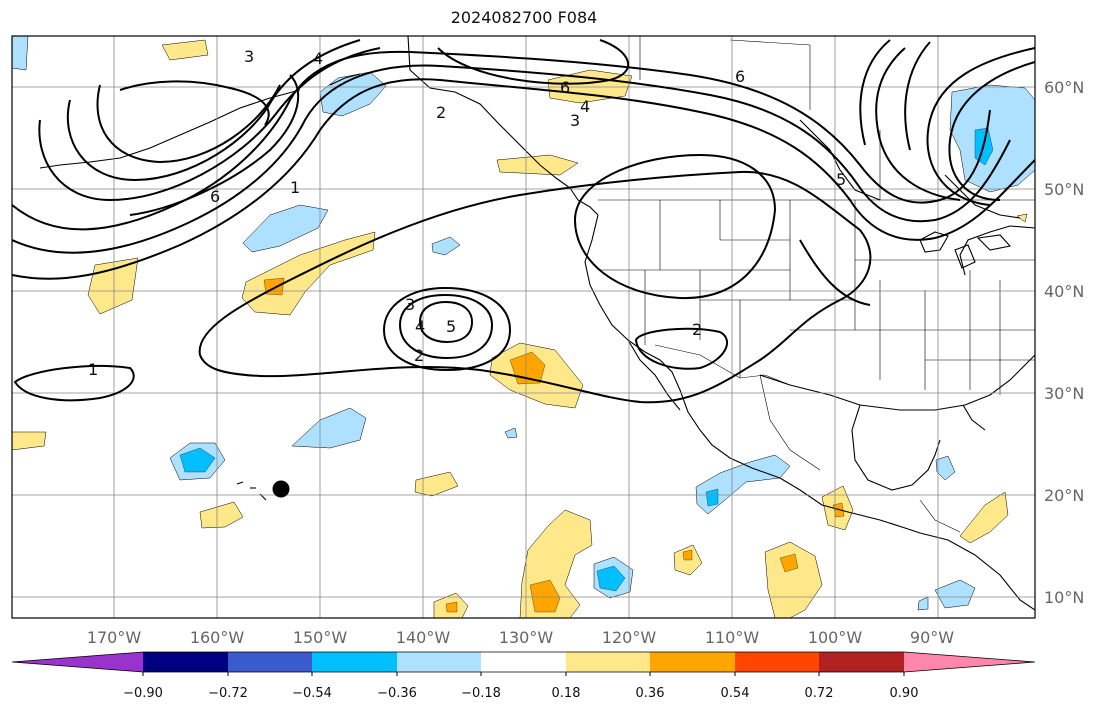 The height and width of the screenshot is (712, 1105). What do you see at coordinates (1064, 291) in the screenshot?
I see `lat-label: 40°N` at bounding box center [1064, 291].